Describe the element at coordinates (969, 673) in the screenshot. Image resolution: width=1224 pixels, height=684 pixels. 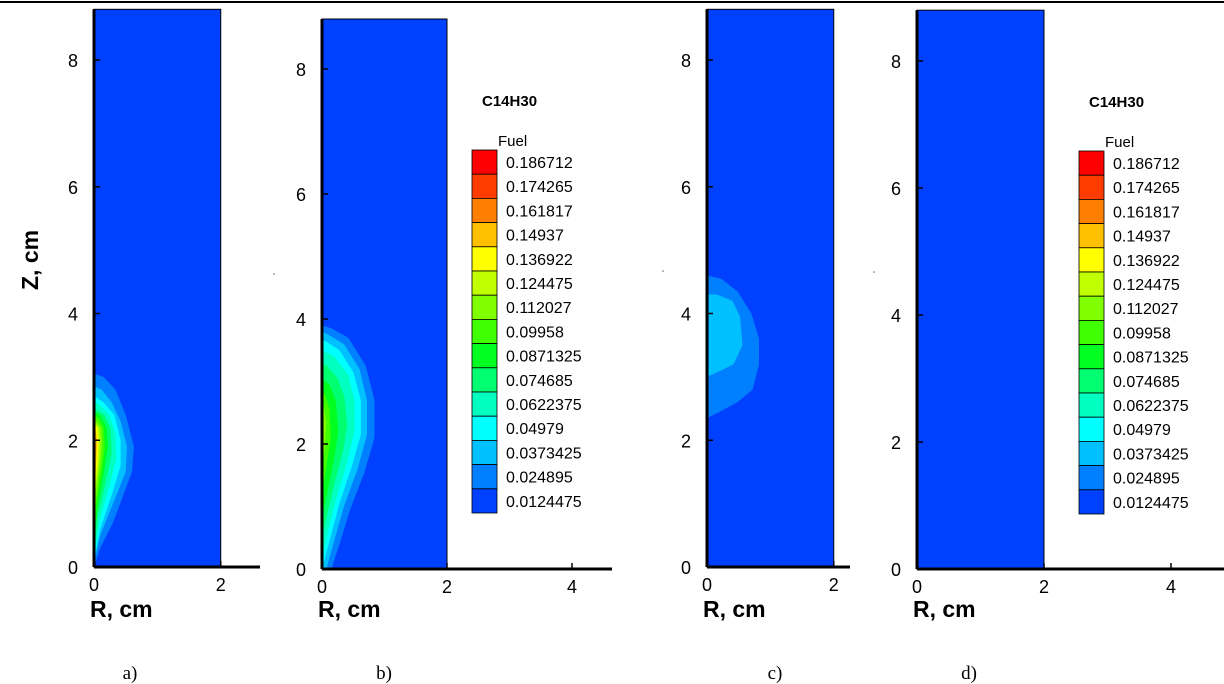
I see `panel-caption: d)` at that location.